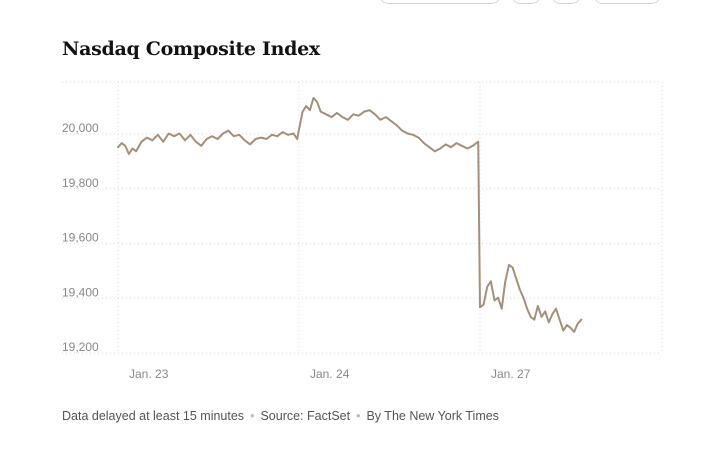 This screenshot has height=456, width=713. Describe the element at coordinates (305, 416) in the screenshot. I see `source-credit: Source: FactSet` at that location.